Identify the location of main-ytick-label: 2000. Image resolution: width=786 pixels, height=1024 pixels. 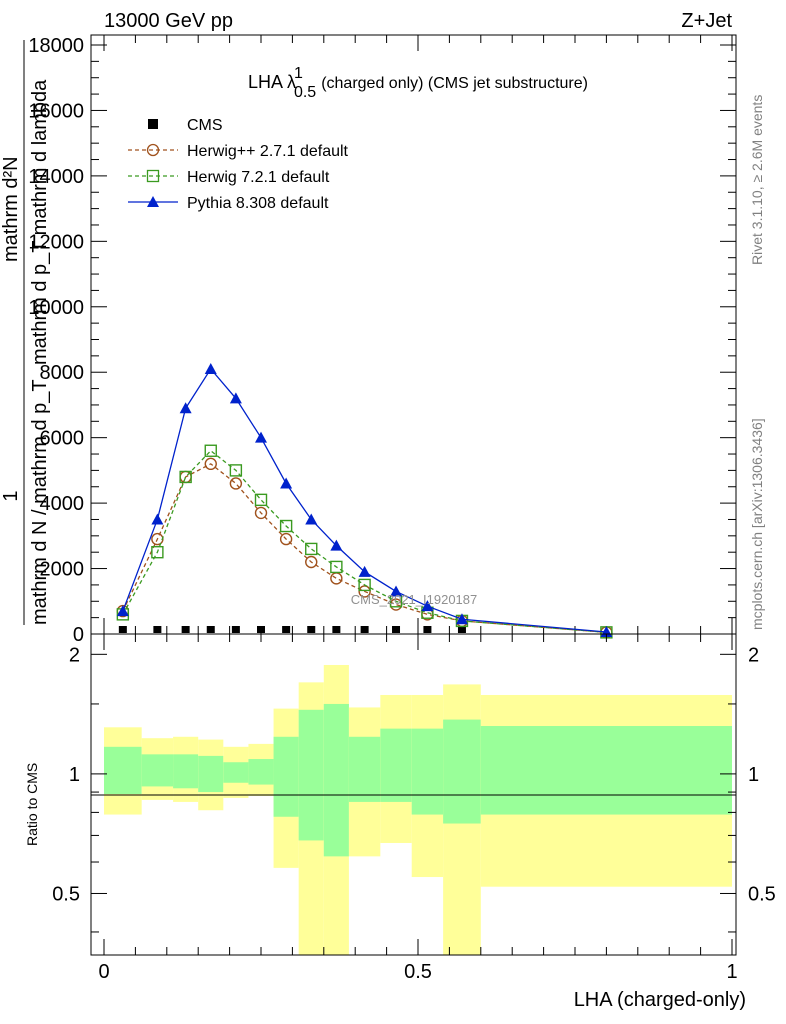
(62, 570).